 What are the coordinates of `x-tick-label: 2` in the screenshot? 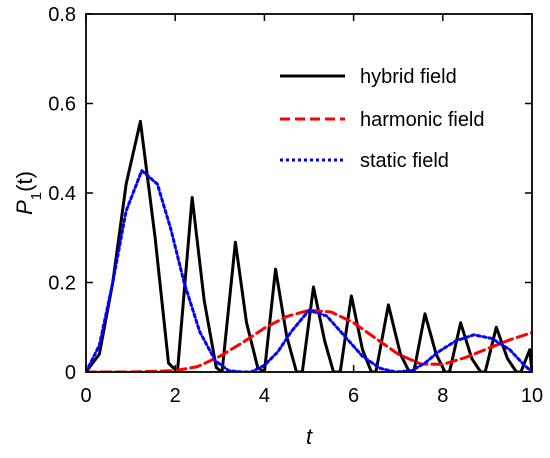 It's located at (175, 396).